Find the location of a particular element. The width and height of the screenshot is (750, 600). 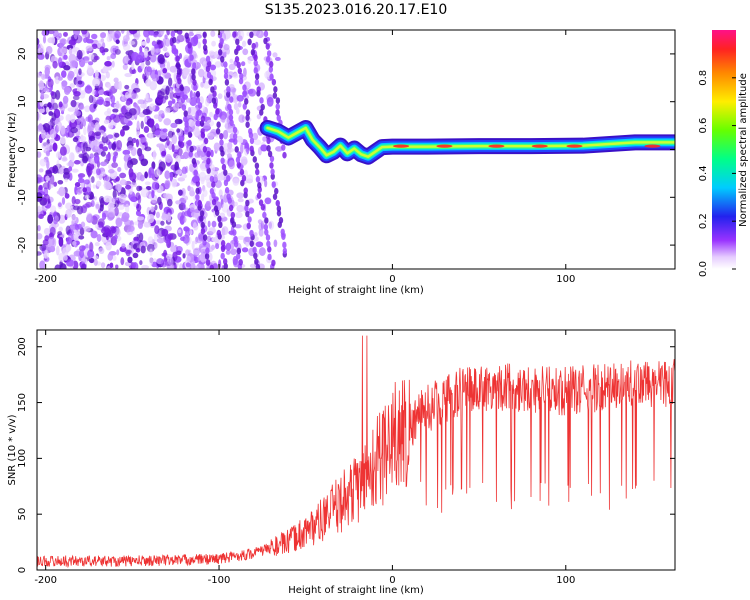

y-tick-label: 150 is located at coordinates (22, 402).